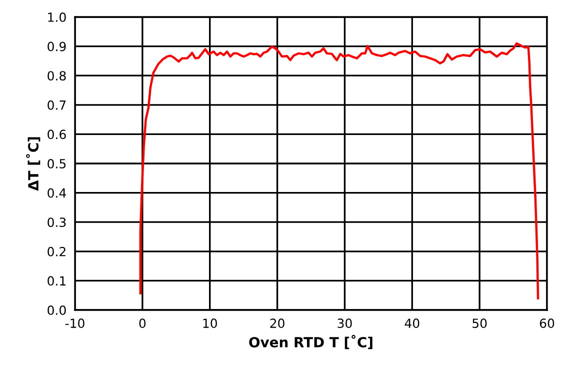 The height and width of the screenshot is (380, 566). What do you see at coordinates (547, 323) in the screenshot?
I see `x-tick-label: 60` at bounding box center [547, 323].